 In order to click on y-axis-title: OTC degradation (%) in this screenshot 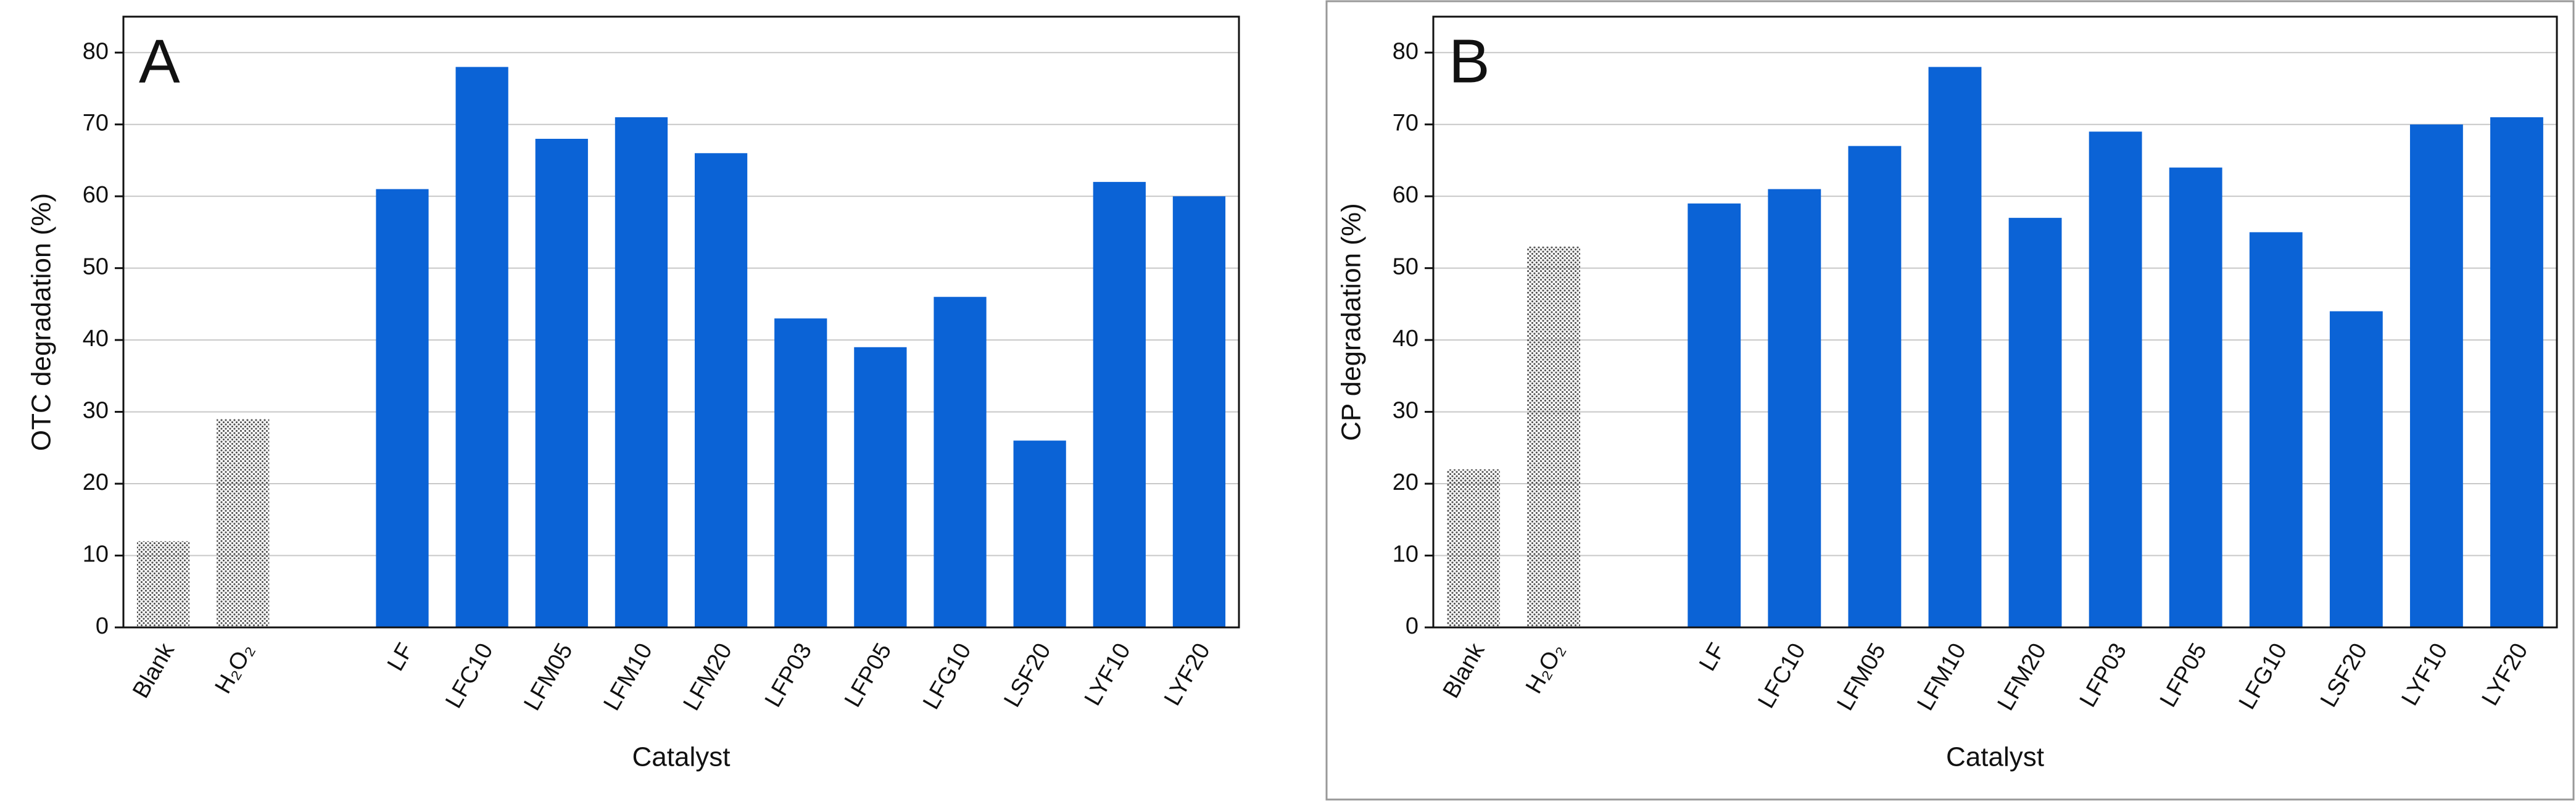, I will do `click(42, 322)`.